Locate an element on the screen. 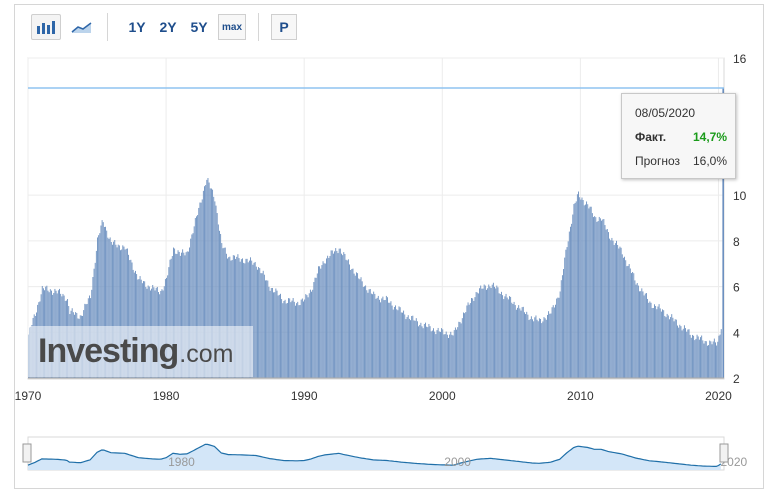 The width and height of the screenshot is (769, 494). navigator: 1980 2000 2020 is located at coordinates (384, 453).